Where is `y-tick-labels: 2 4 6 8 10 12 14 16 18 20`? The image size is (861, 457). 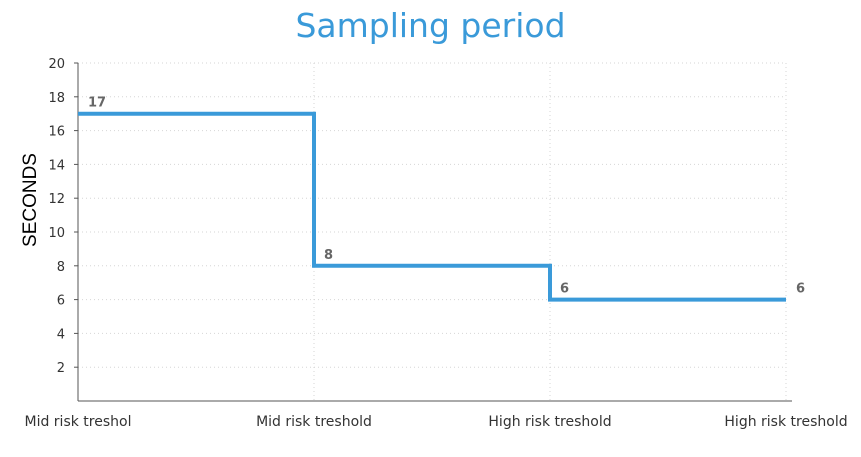
y-tick-labels: 2 4 6 8 10 12 14 16 18 20 is located at coordinates (56, 216).